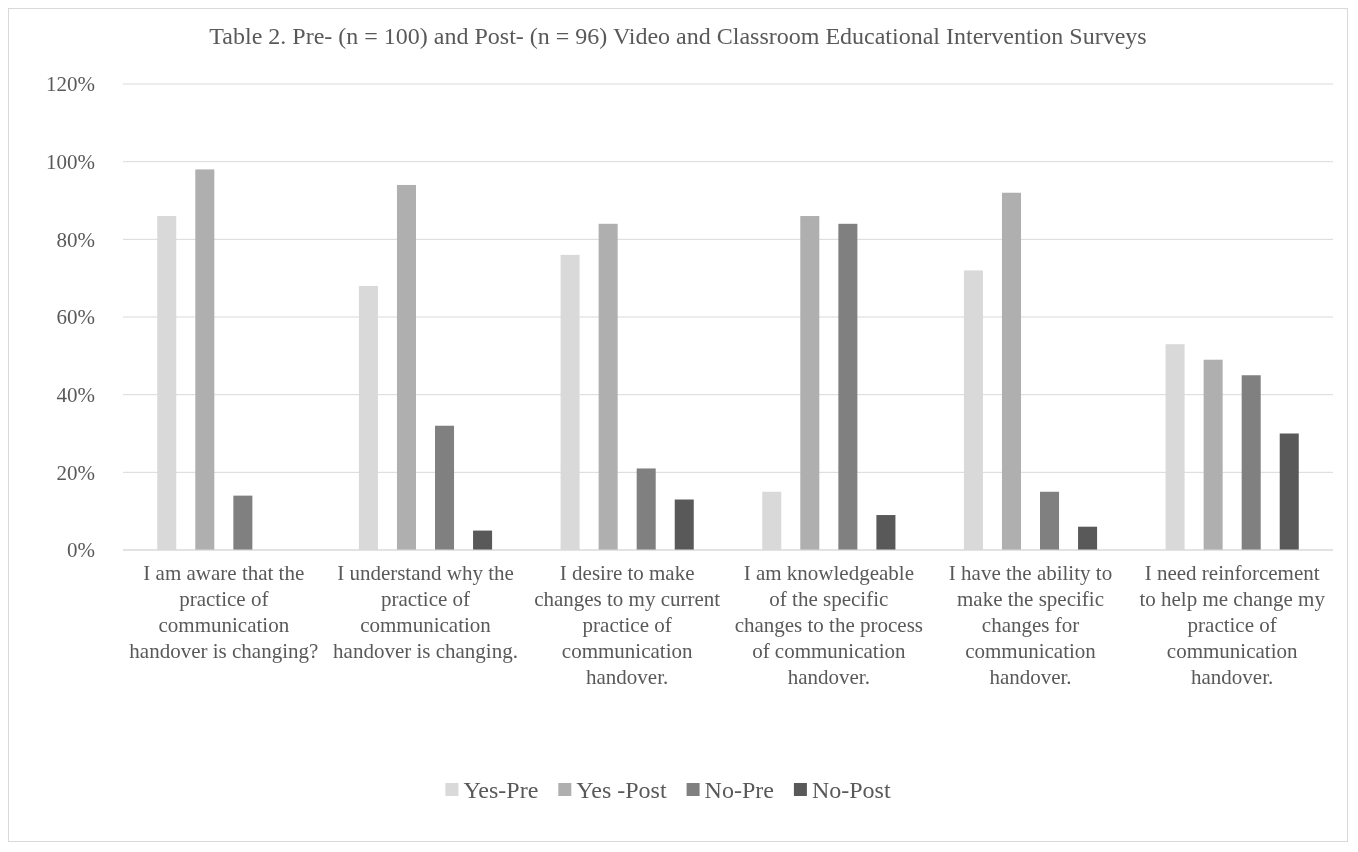  What do you see at coordinates (70, 162) in the screenshot?
I see `y-tick-label: 100%` at bounding box center [70, 162].